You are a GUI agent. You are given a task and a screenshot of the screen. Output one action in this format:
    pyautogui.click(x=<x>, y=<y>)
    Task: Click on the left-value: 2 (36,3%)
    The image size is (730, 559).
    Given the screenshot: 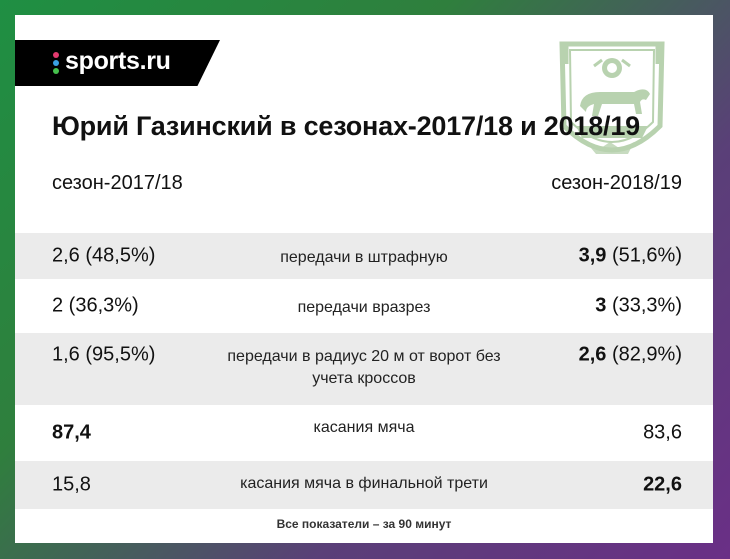 What is the action you would take?
    pyautogui.click(x=95, y=305)
    